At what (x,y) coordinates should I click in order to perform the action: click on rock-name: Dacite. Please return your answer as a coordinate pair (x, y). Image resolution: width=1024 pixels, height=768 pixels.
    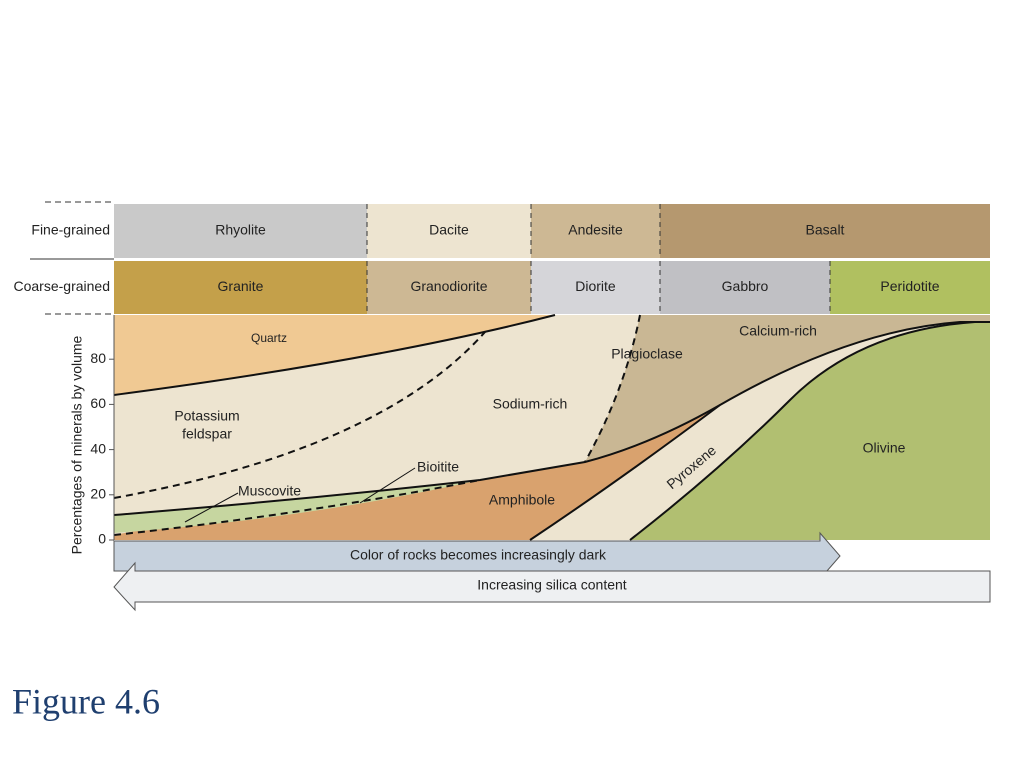
    Looking at the image, I should click on (449, 230).